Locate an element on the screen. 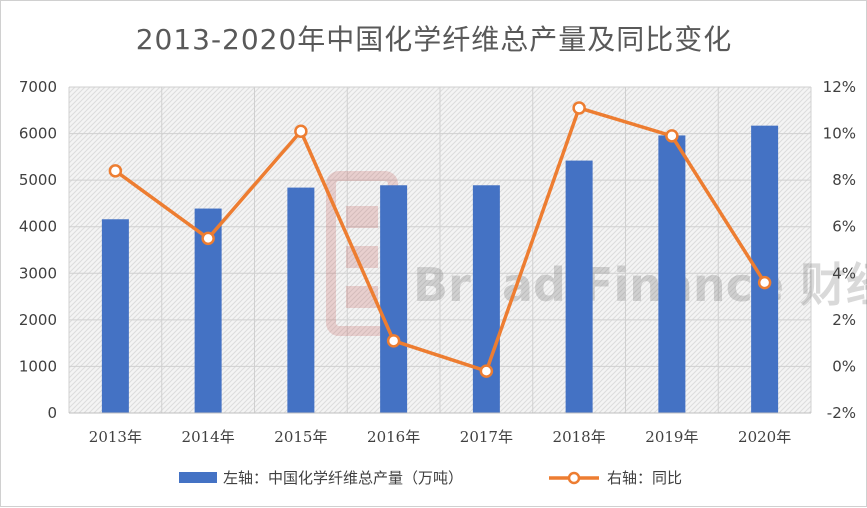  x-tick-label: 2016年 is located at coordinates (393, 437).